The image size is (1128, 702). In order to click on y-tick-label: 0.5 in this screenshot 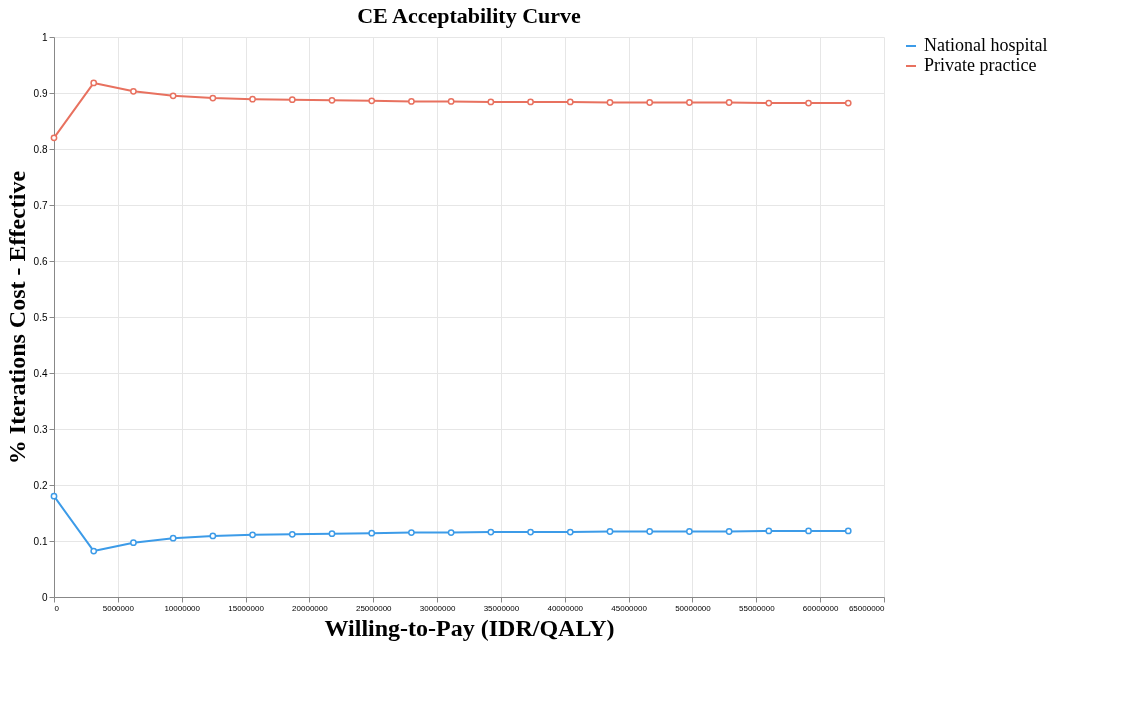, I will do `click(40, 317)`.